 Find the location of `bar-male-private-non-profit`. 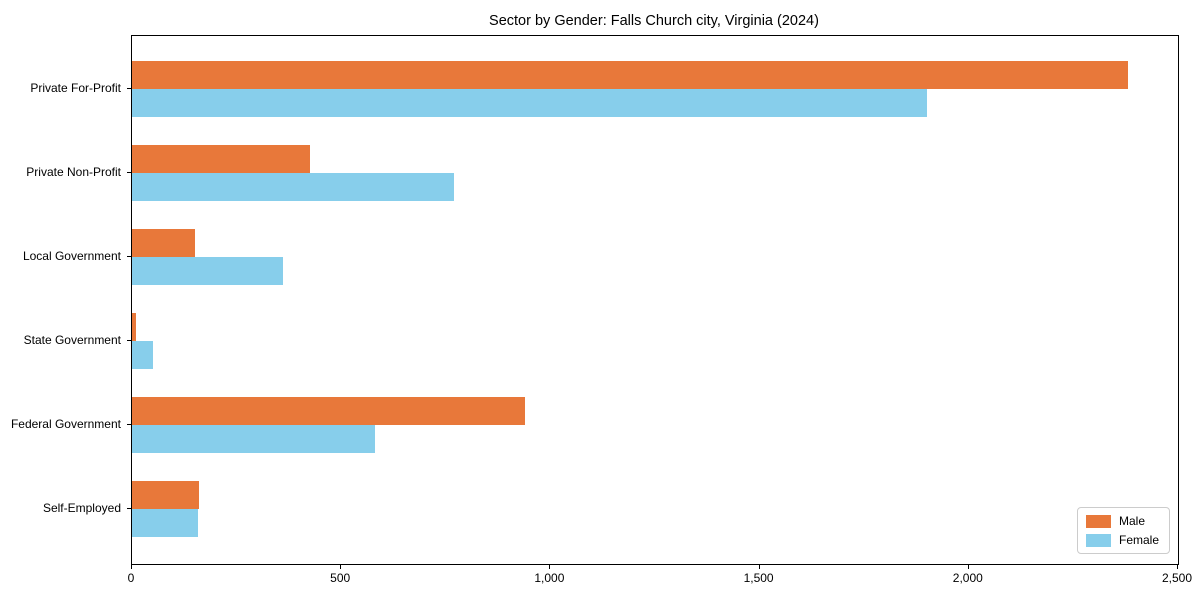

bar-male-private-non-profit is located at coordinates (221, 159).